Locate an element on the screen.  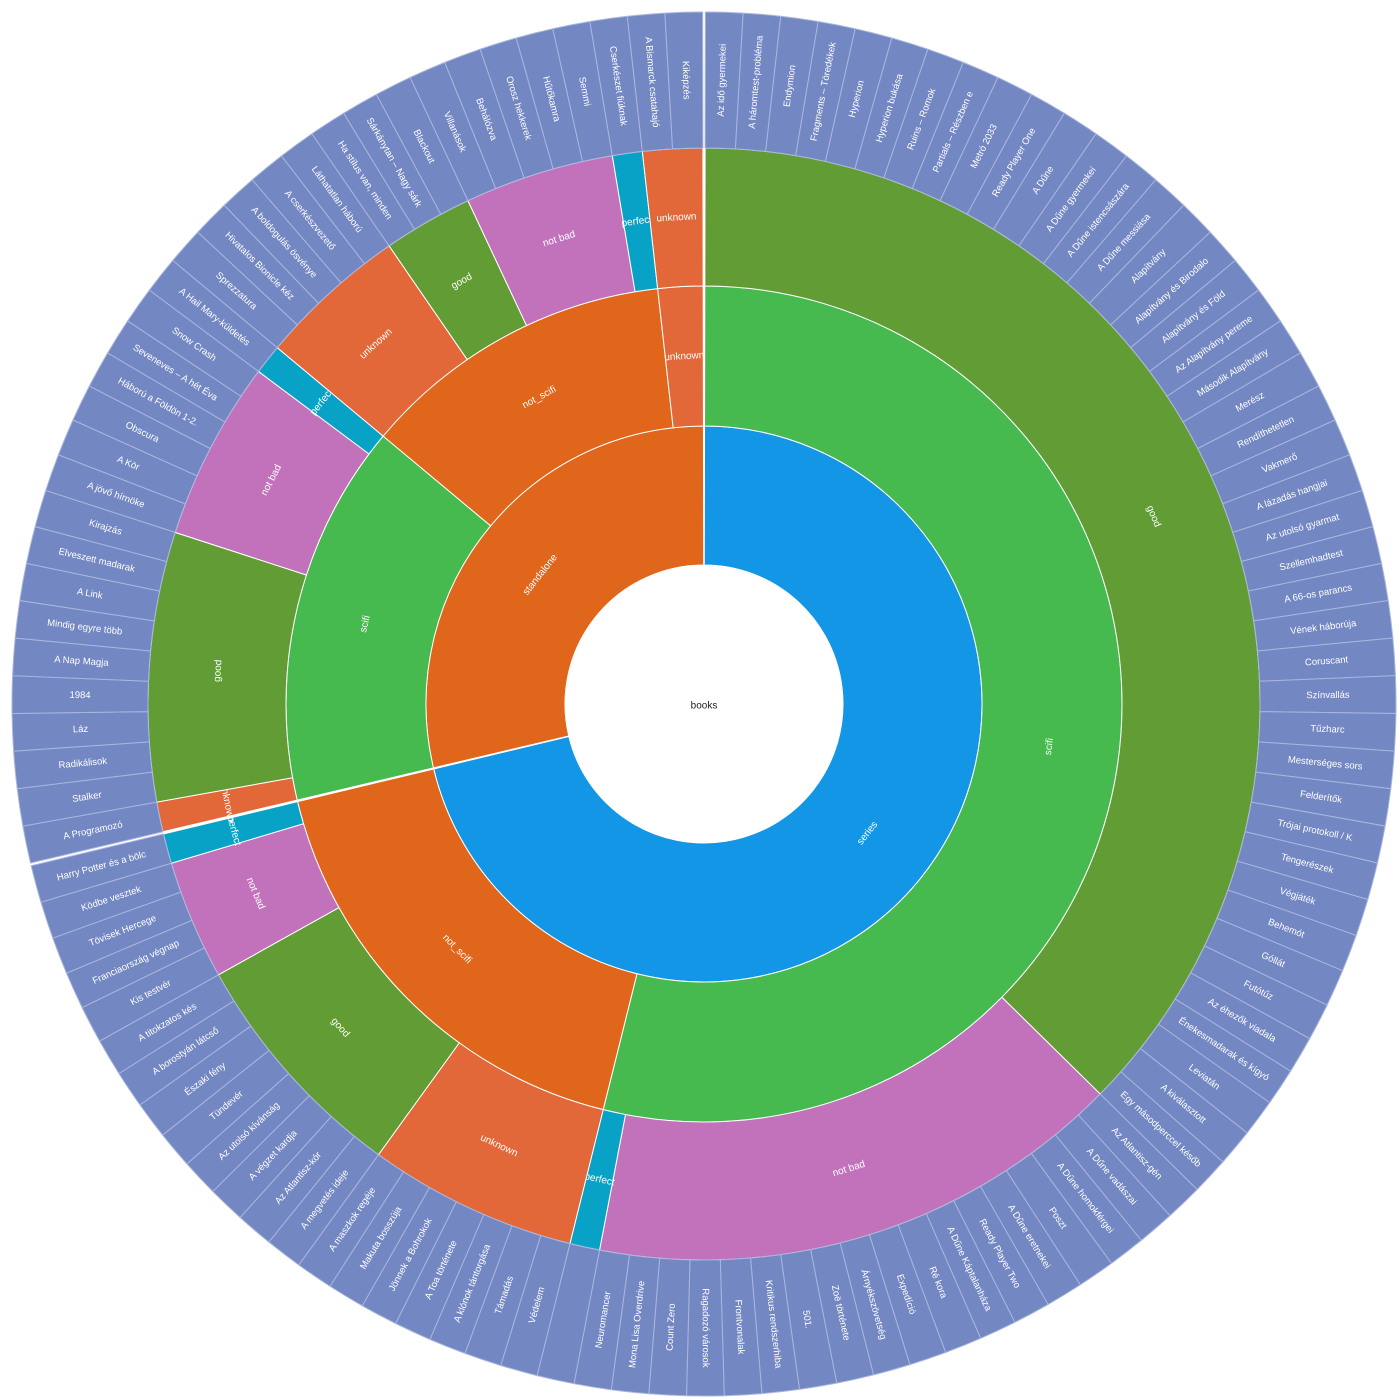
segment-series-scifi-good-book-28-label: Színvallás is located at coordinates (1328, 696).